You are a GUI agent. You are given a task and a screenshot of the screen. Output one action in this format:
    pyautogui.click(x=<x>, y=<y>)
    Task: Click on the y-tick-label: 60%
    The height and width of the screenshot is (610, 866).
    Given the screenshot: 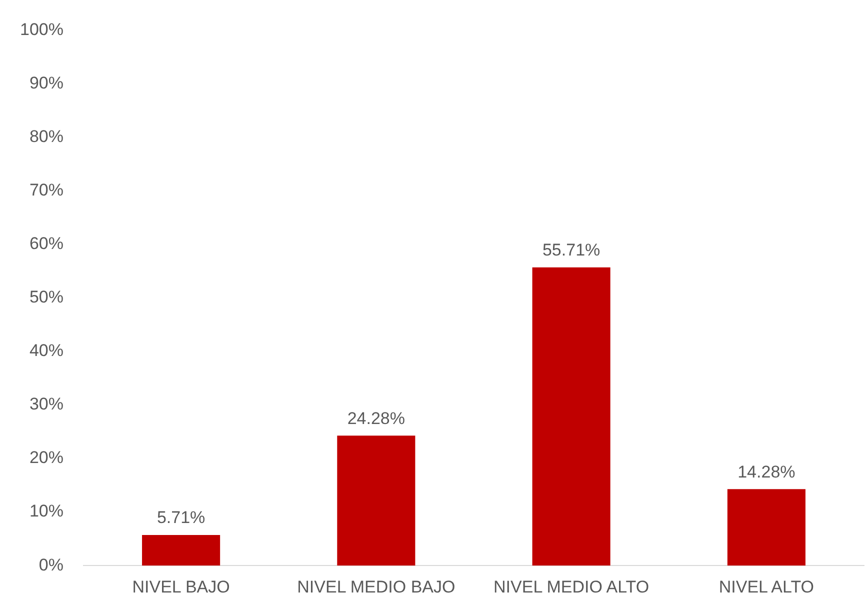 What is the action you would take?
    pyautogui.click(x=46, y=244)
    